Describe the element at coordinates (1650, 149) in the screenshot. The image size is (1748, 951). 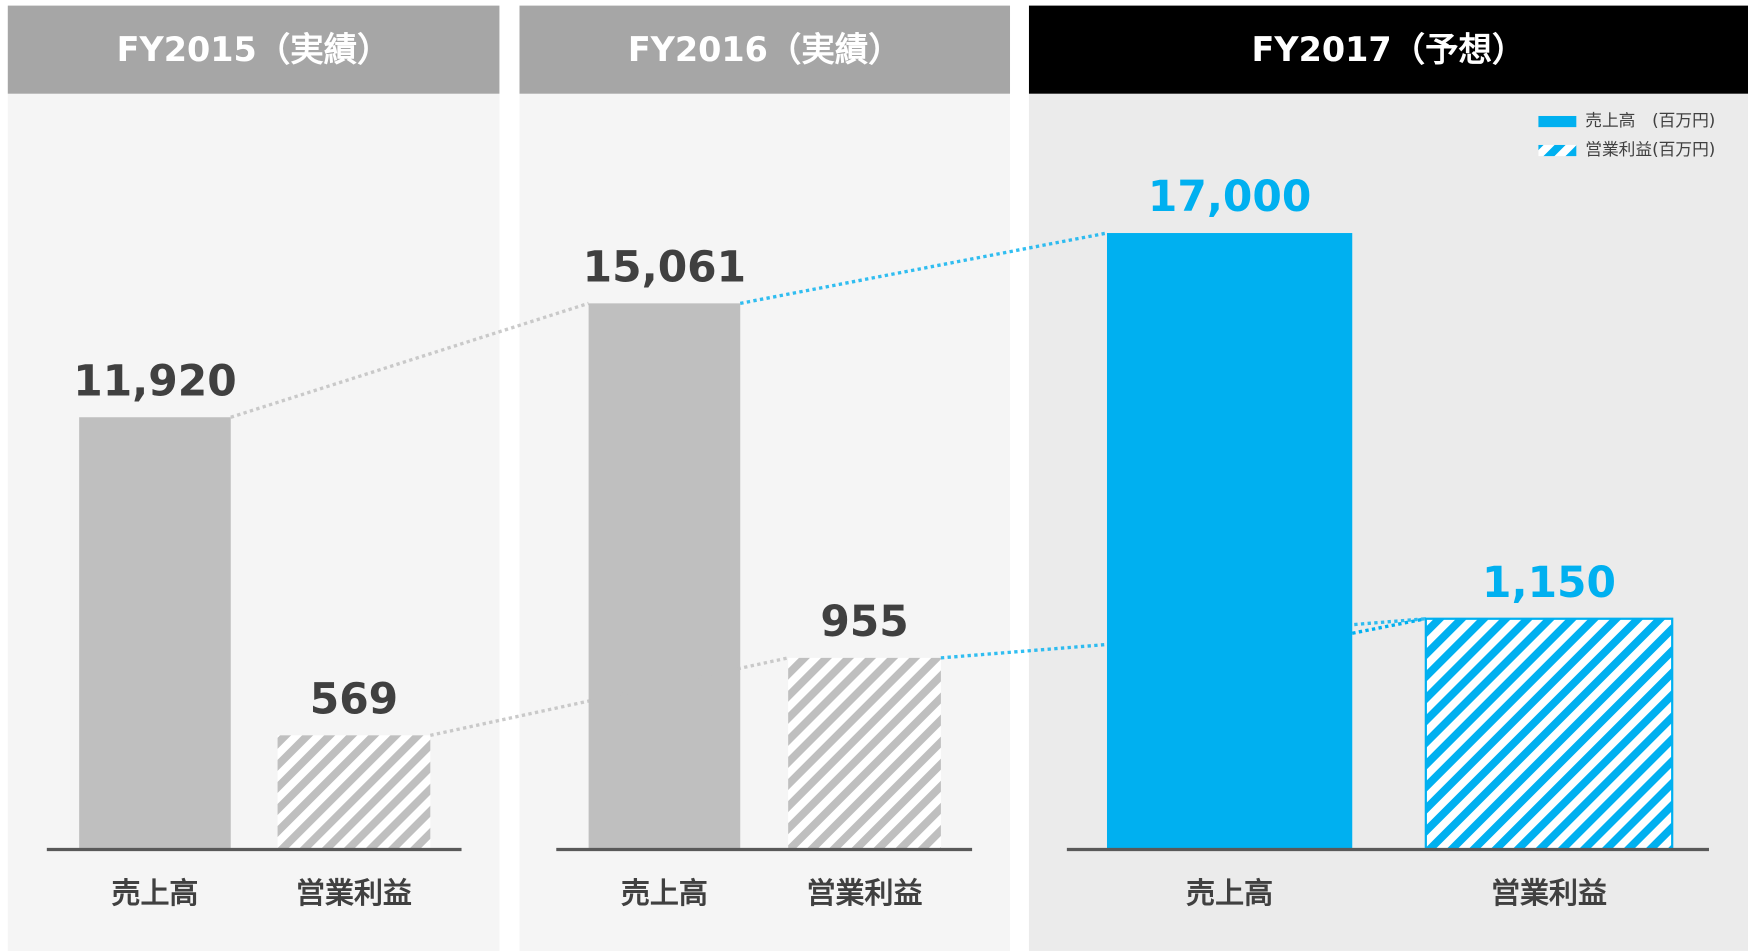
I see `legend-label: 営業利益(百万円)` at that location.